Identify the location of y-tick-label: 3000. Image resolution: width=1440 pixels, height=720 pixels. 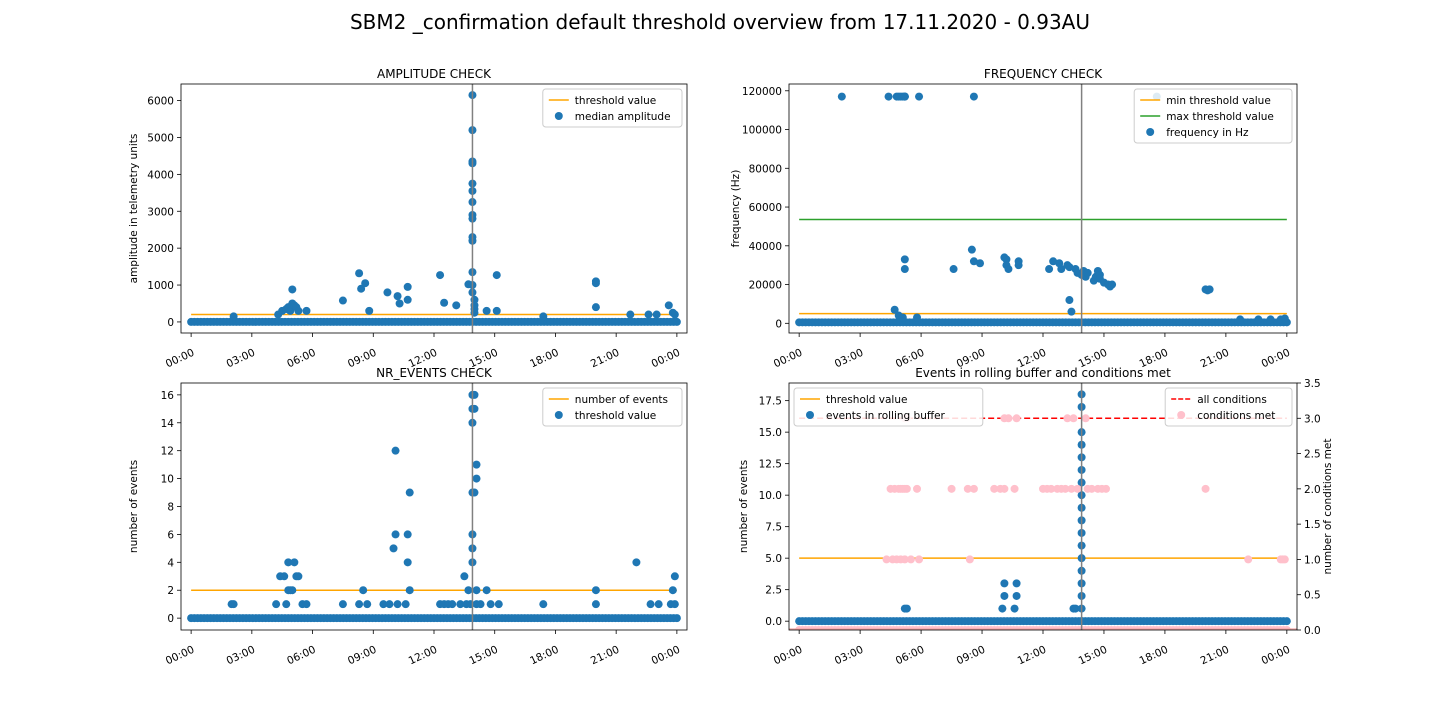
(160, 212).